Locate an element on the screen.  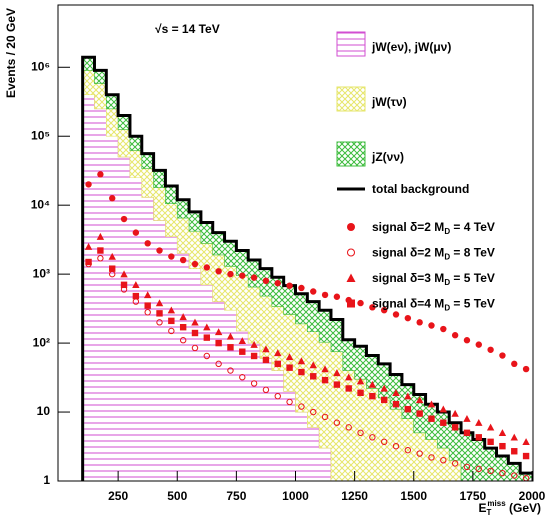
legend-label: signal δ=3 MD = 5 TeV is located at coordinates (433, 279).